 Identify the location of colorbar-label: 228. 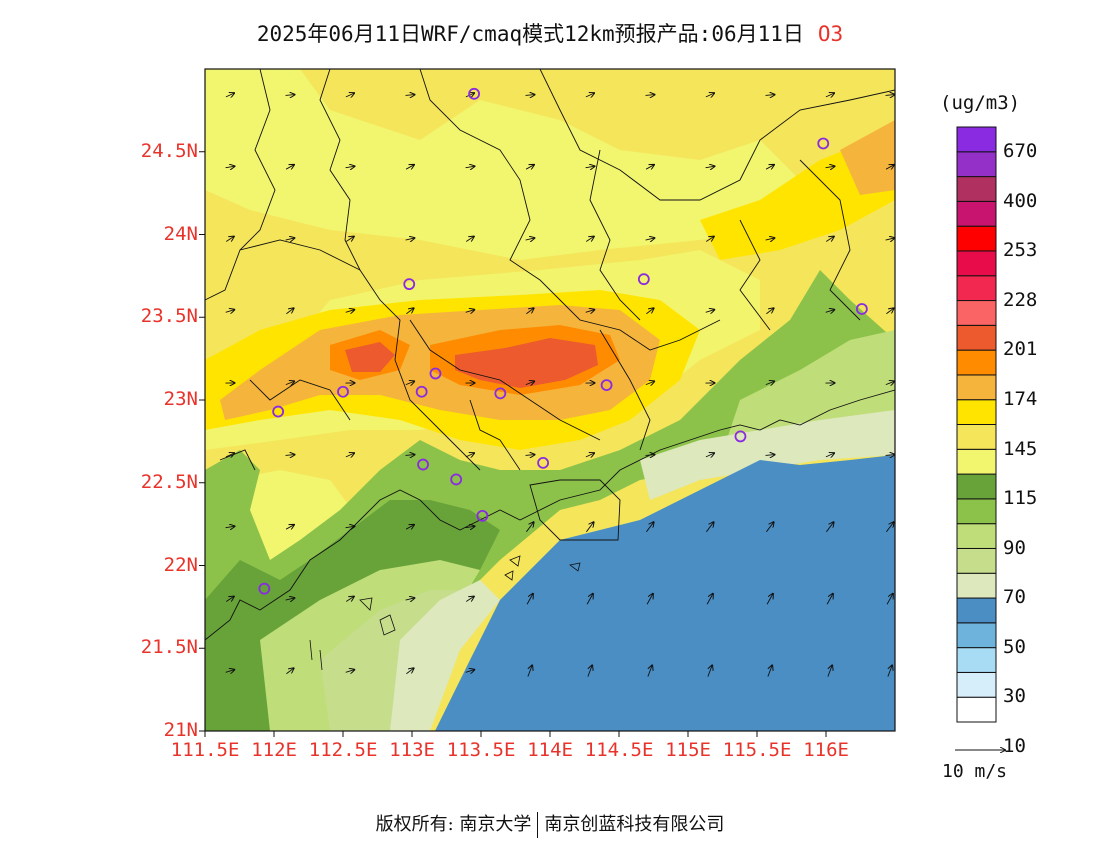
(1020, 299).